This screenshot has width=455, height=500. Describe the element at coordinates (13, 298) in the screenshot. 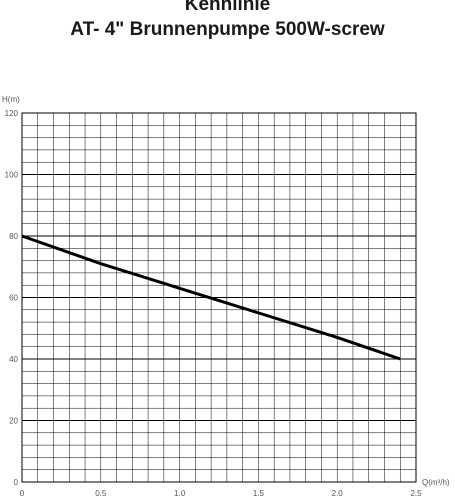

I see `y-tick-label: 60` at that location.